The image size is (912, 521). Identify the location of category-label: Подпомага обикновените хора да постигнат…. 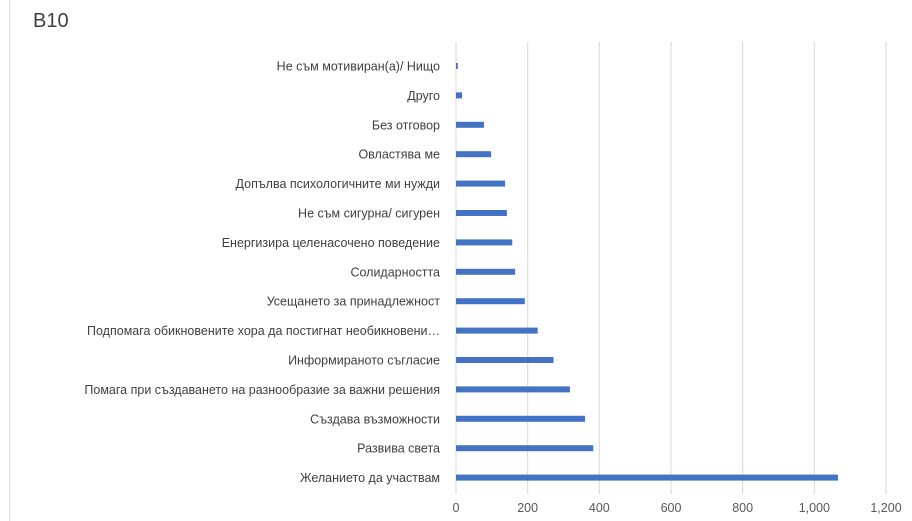
(263, 331).